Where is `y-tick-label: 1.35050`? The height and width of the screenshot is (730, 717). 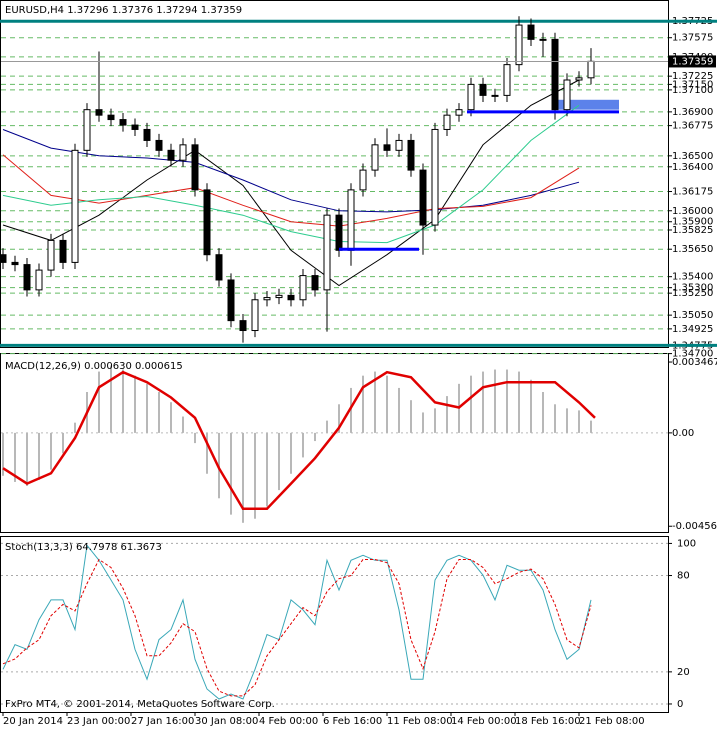 y-tick-label: 1.35050 is located at coordinates (692, 315).